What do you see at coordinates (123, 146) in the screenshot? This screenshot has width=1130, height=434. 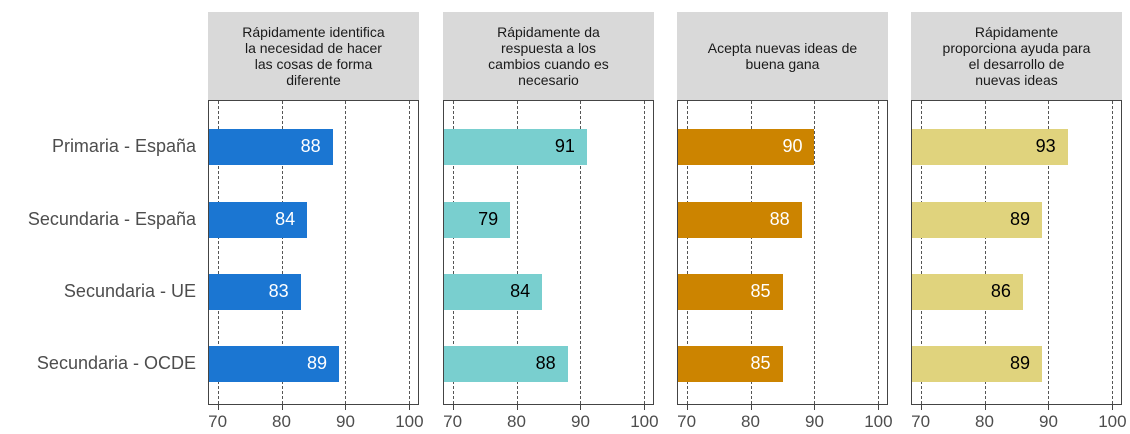 I see `category-label: Primaria - España` at bounding box center [123, 146].